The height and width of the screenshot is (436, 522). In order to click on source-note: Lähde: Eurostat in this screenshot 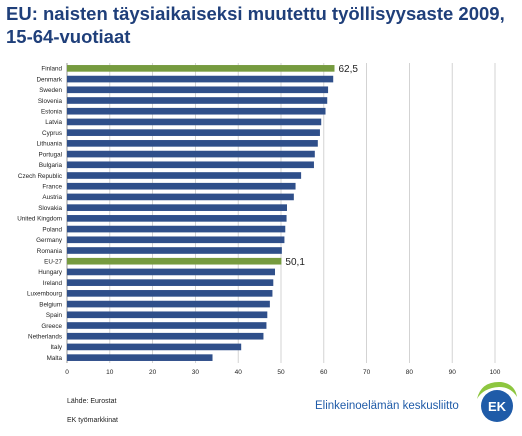, I will do `click(92, 401)`.